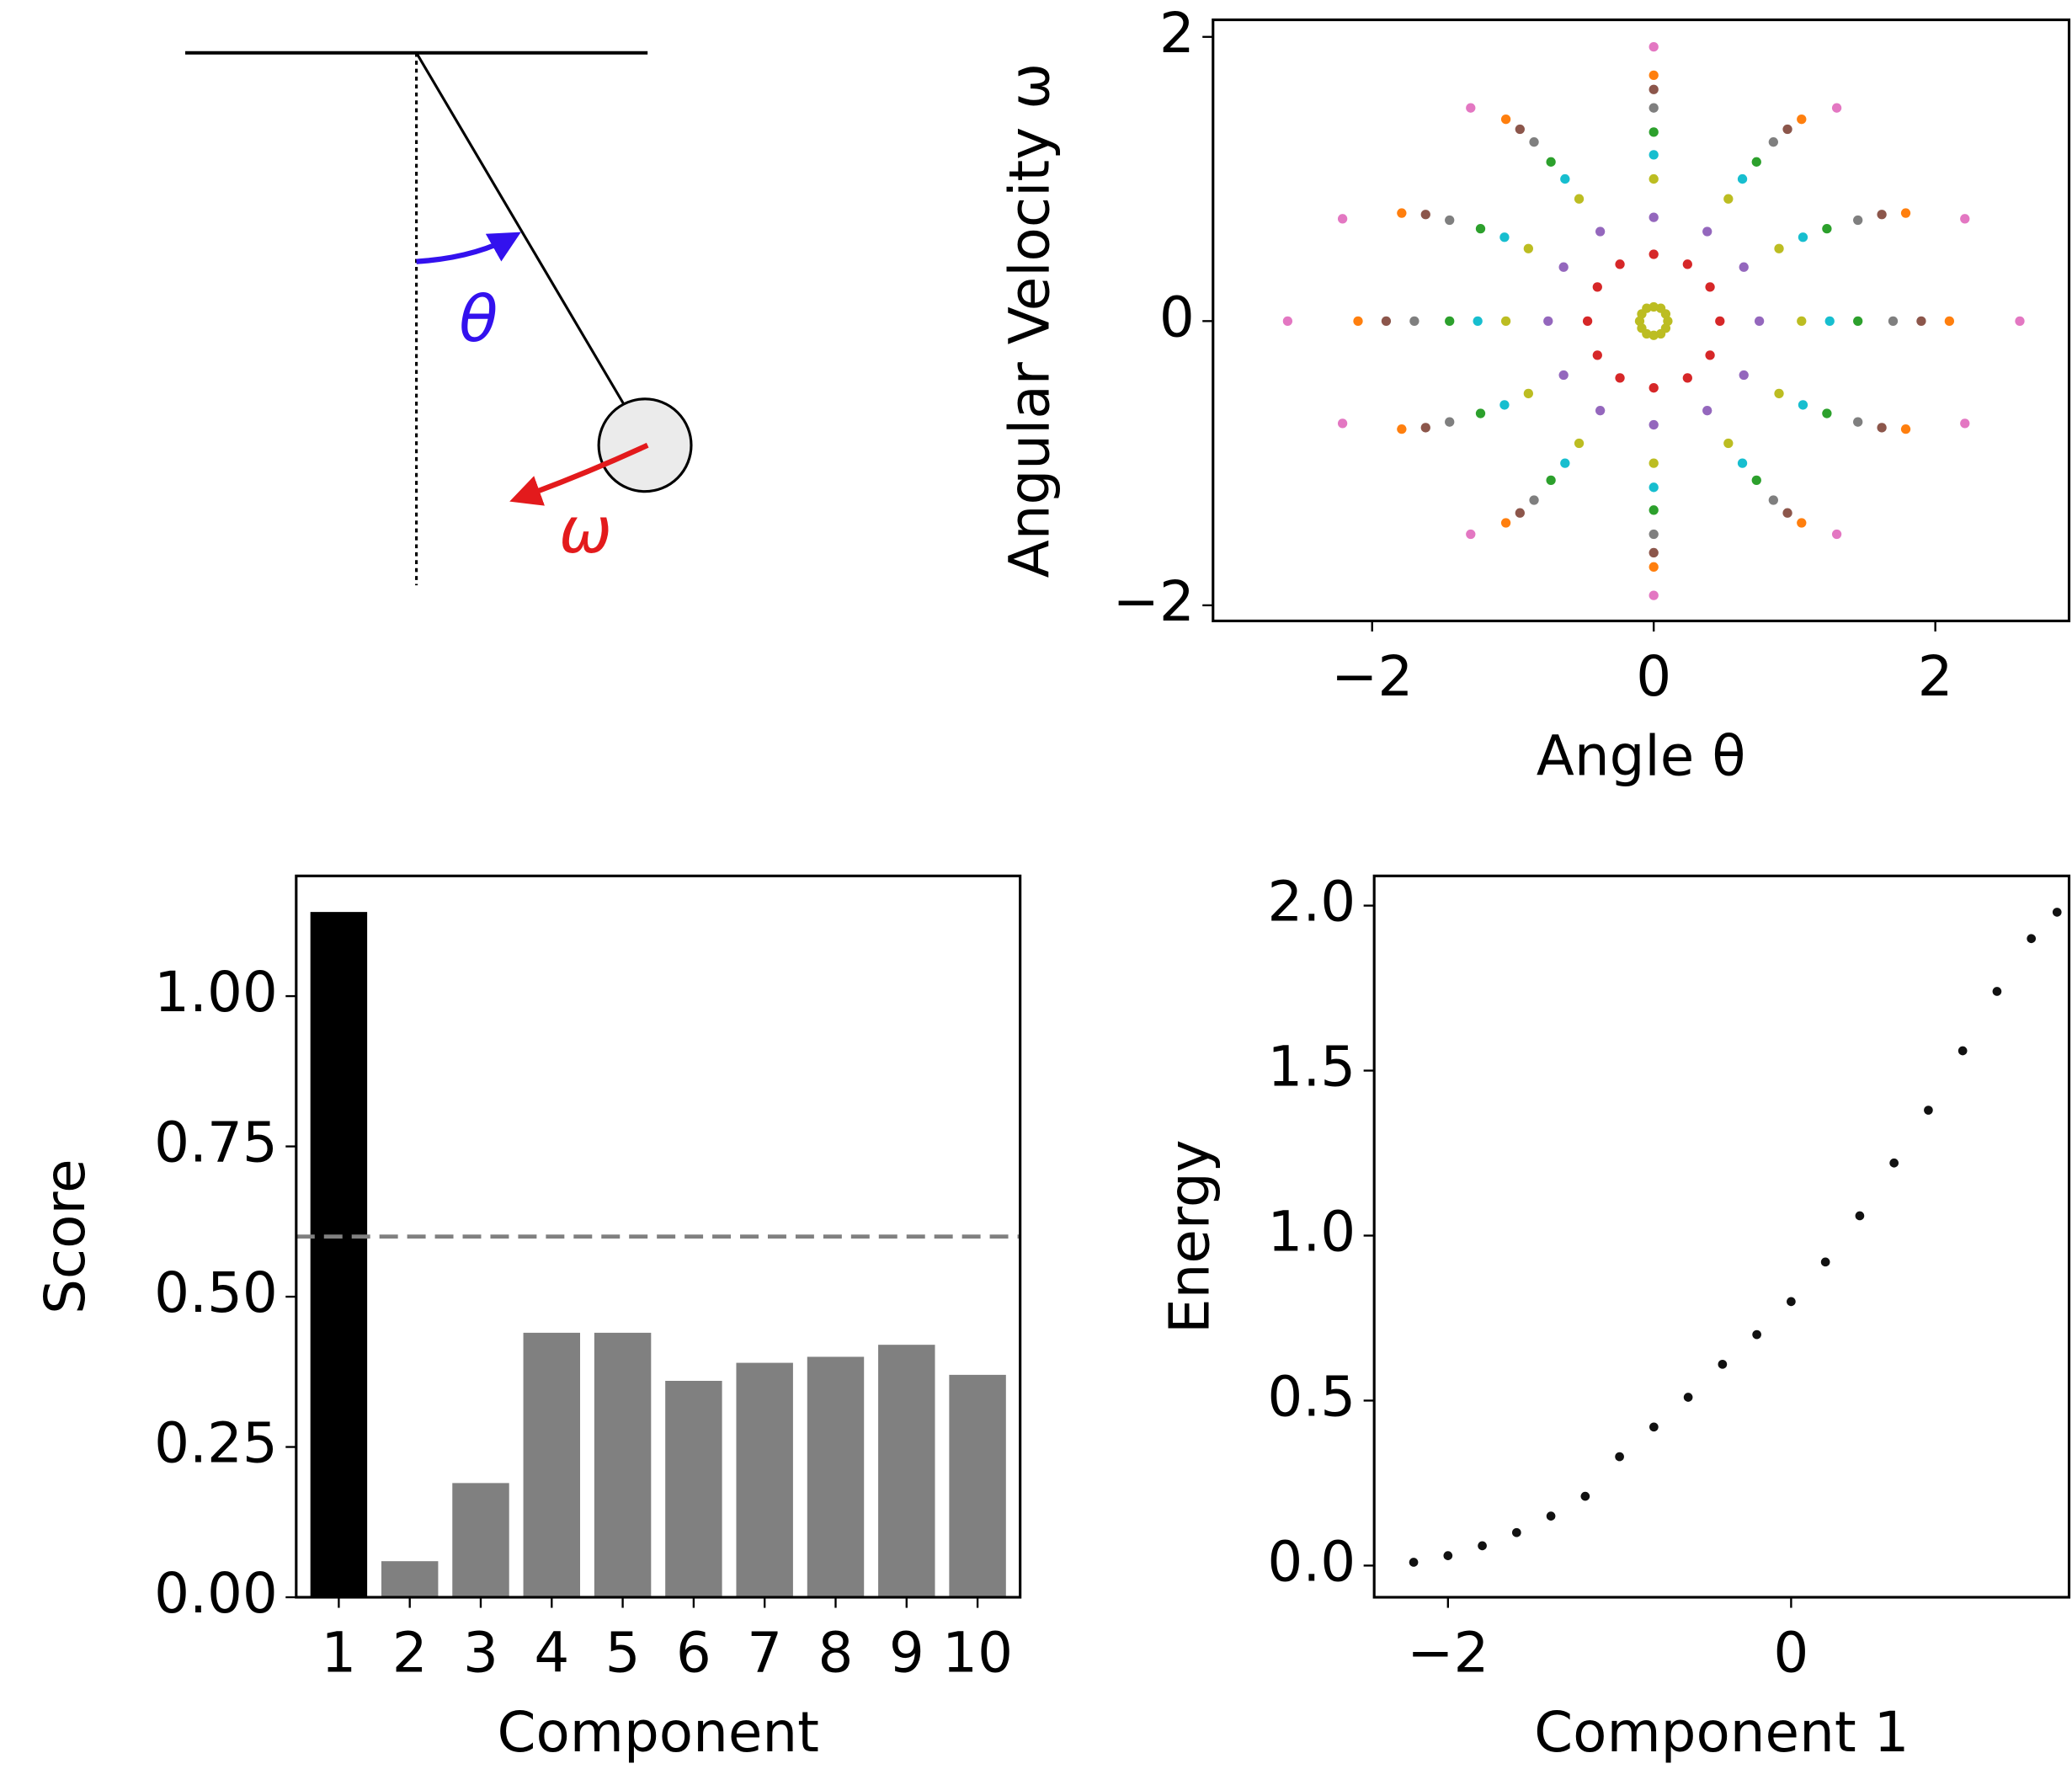 Image resolution: width=2072 pixels, height=1769 pixels. What do you see at coordinates (1641, 320) in the screenshot?
I see `plot-frame` at bounding box center [1641, 320].